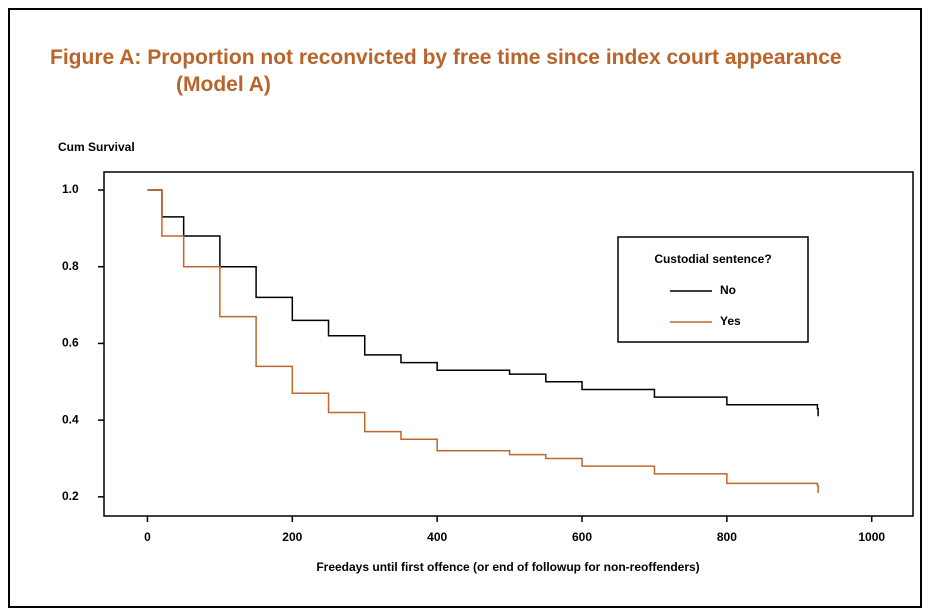 This screenshot has height=608, width=930. Describe the element at coordinates (730, 321) in the screenshot. I see `legend-label: Yes` at that location.